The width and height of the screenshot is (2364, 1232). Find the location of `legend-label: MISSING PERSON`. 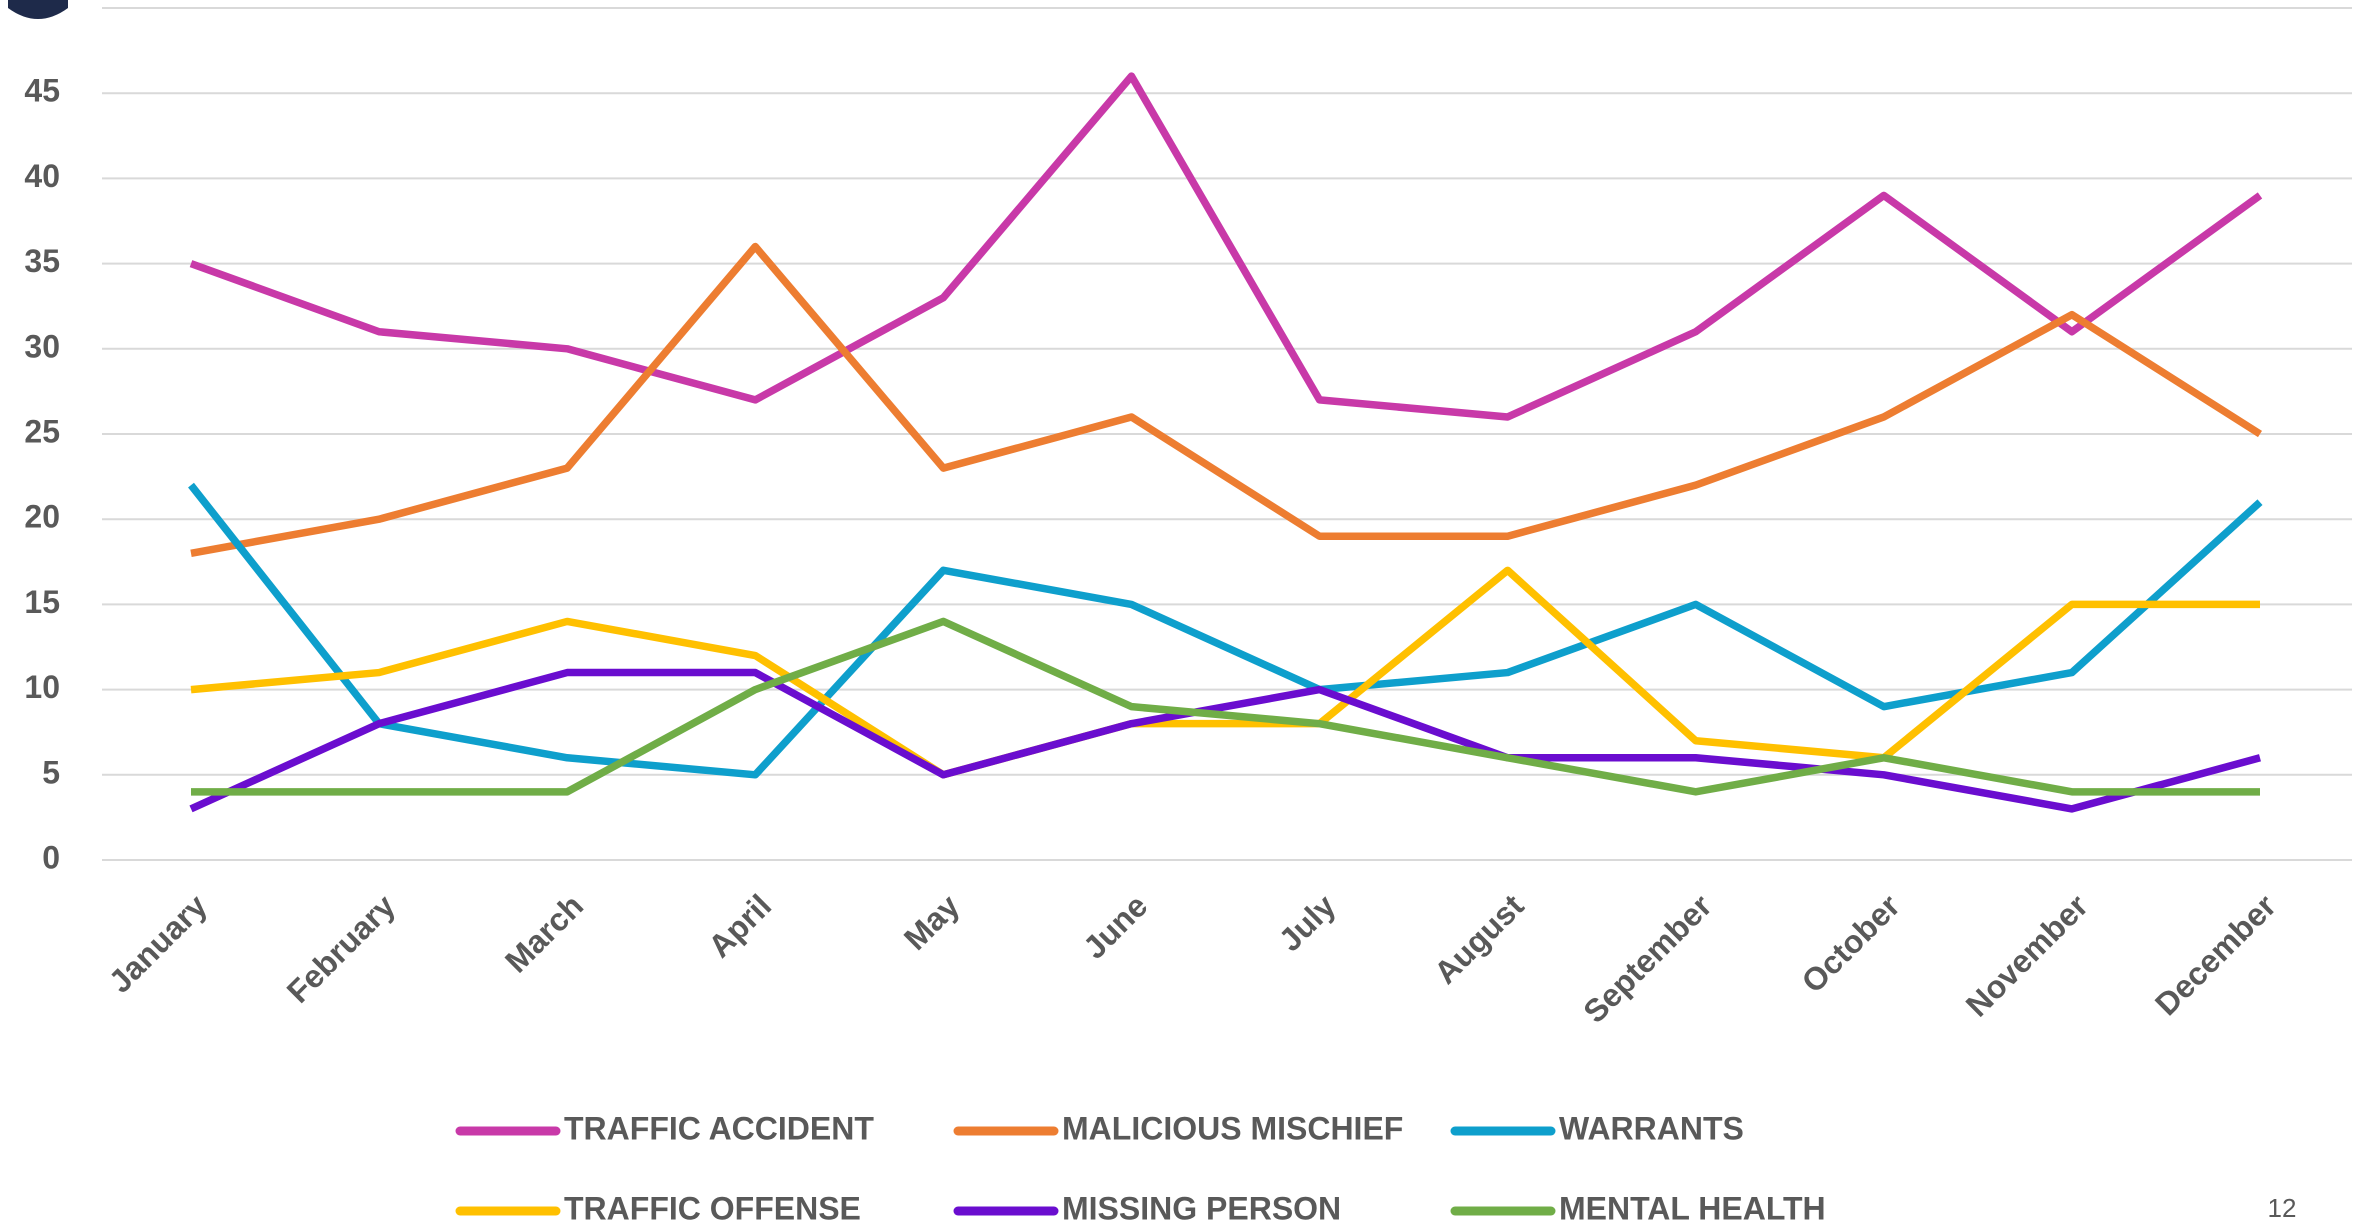

legend-label: MISSING PERSON is located at coordinates (1201, 1208).